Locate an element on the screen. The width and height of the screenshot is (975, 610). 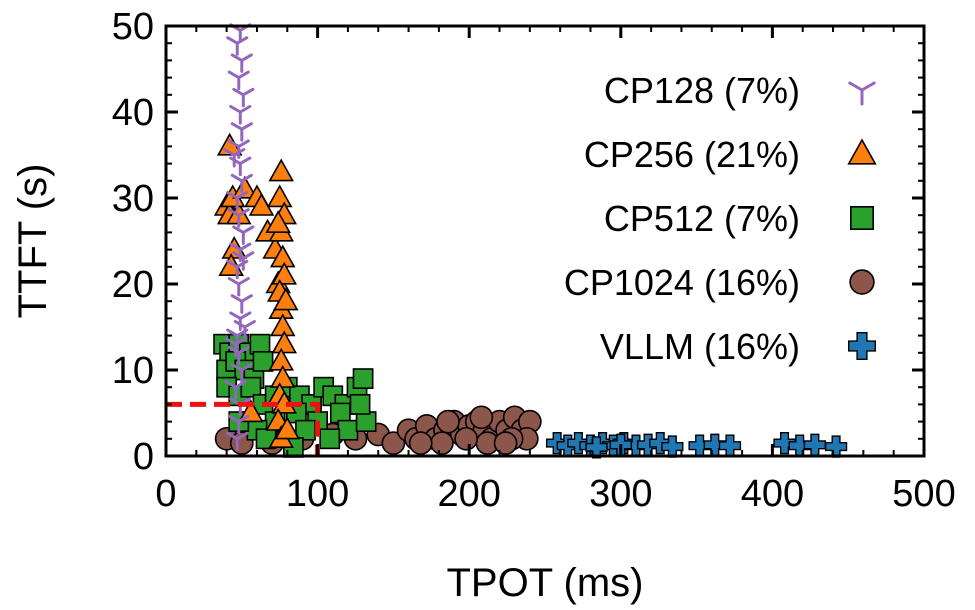
x-tick-label: 400 is located at coordinates (772, 494).